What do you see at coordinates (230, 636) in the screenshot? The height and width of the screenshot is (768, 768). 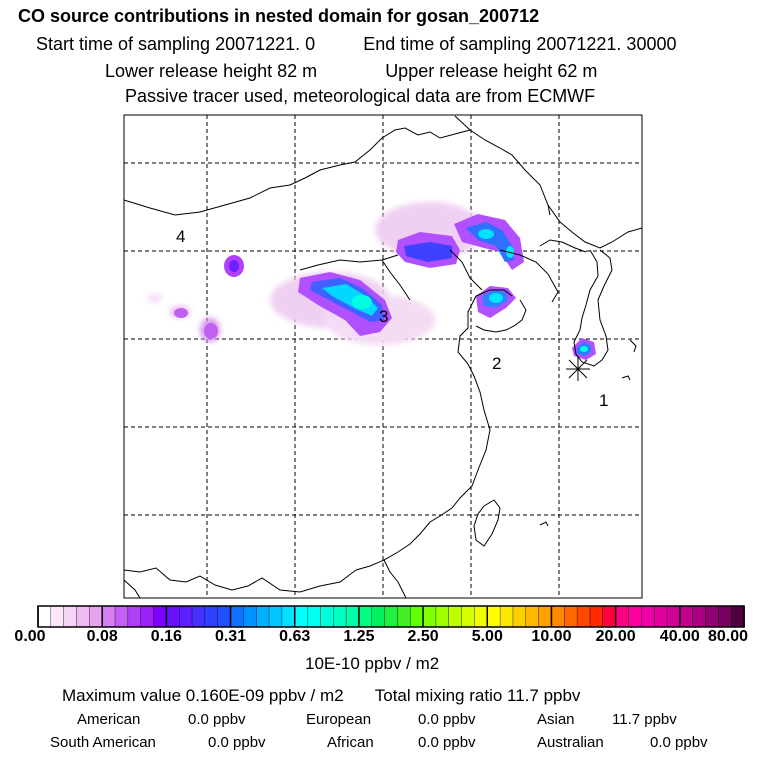 I see `colorbar-tick-label: 0.31` at bounding box center [230, 636].